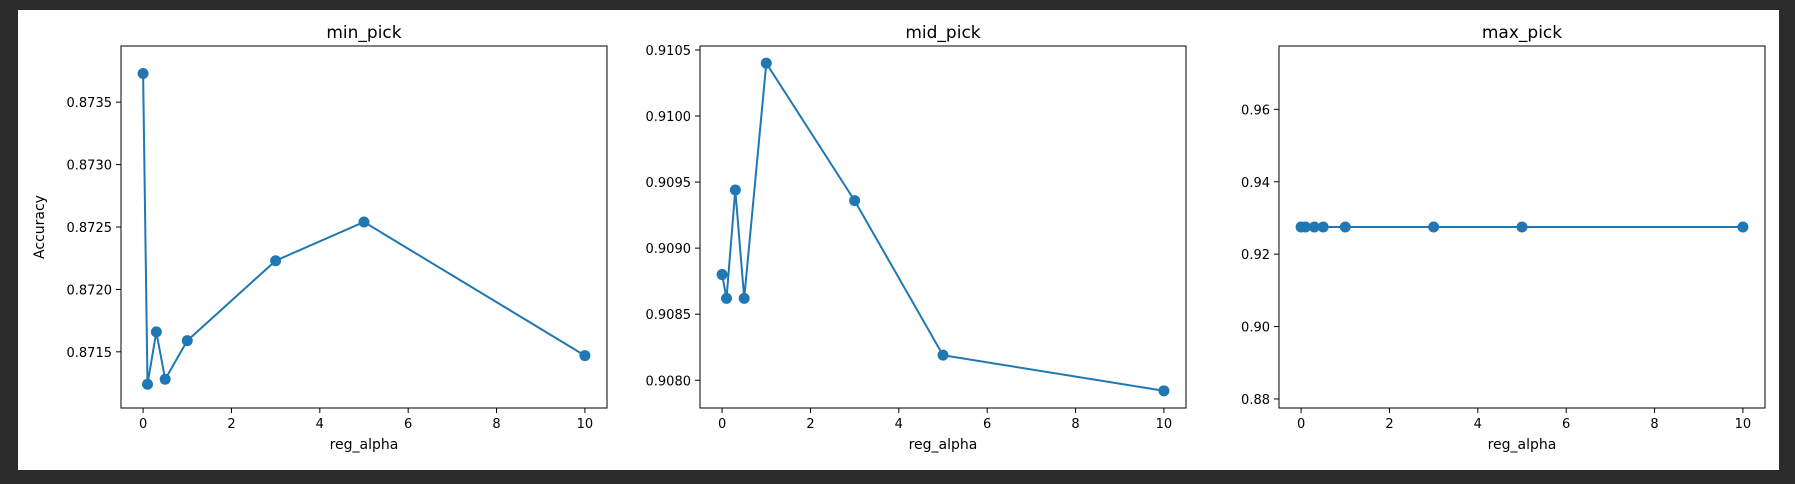 The image size is (1795, 484). What do you see at coordinates (90, 290) in the screenshot?
I see `y-tick-label: 0.8720` at bounding box center [90, 290].